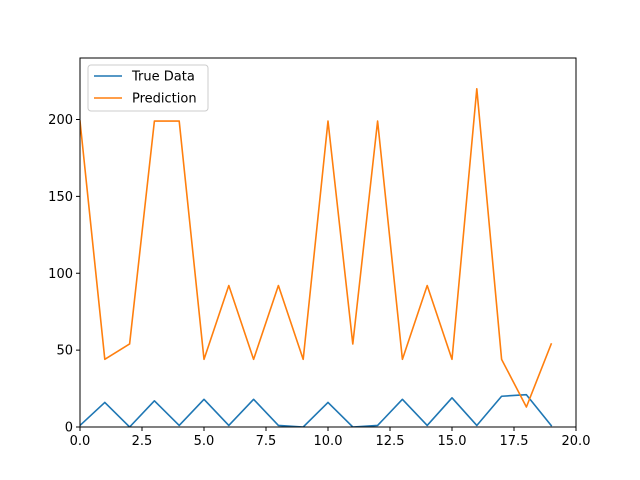 This screenshot has width=640, height=480. Describe the element at coordinates (60, 197) in the screenshot. I see `y-tick-label: 150` at that location.